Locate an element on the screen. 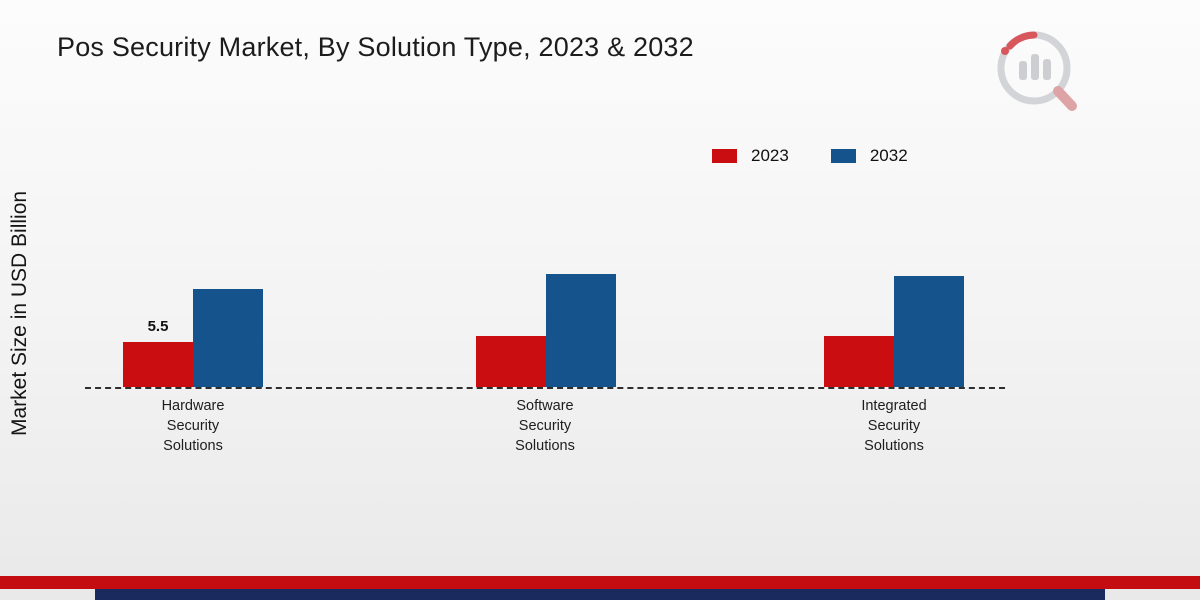 This screenshot has width=1200, height=600. legend-swatch-2032 is located at coordinates (843, 156).